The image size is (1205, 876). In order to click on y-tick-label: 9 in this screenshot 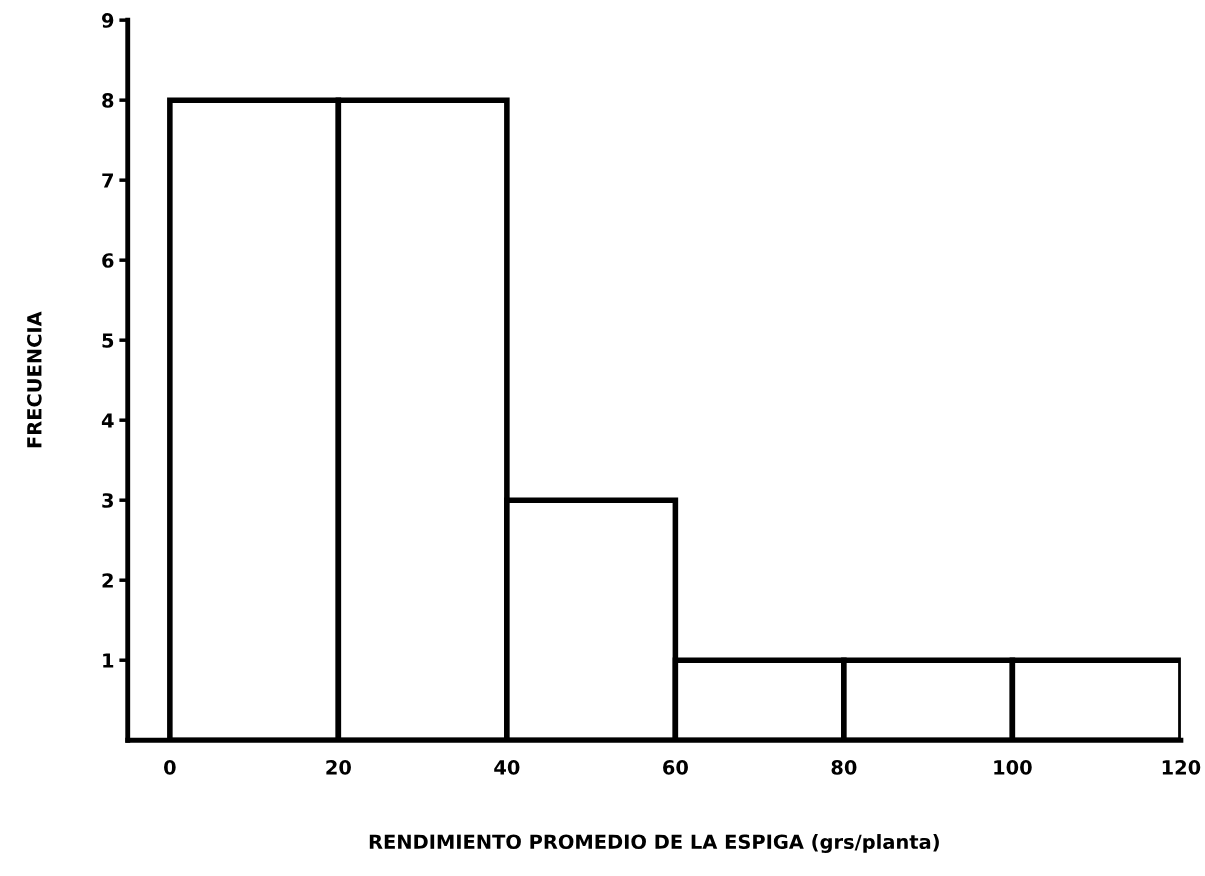, I will do `click(108, 20)`.